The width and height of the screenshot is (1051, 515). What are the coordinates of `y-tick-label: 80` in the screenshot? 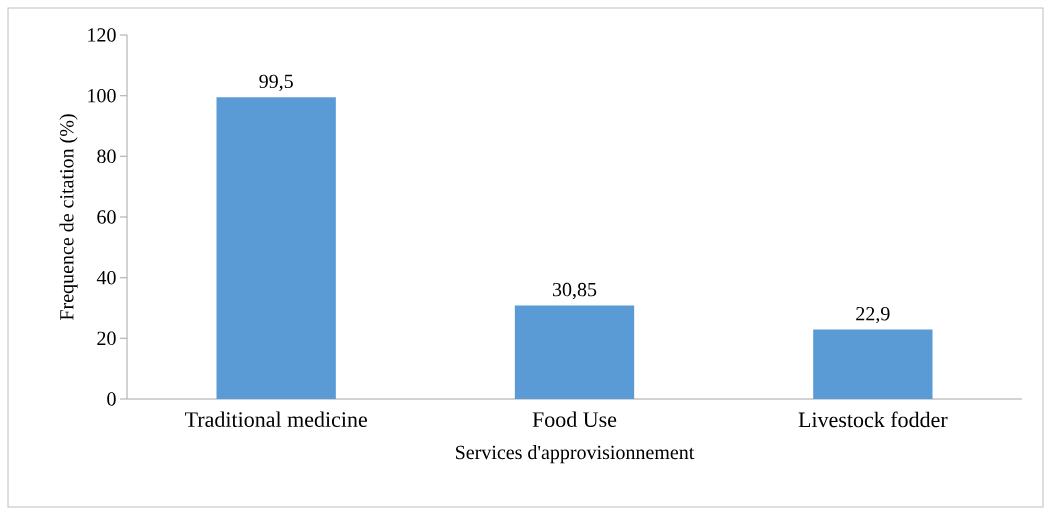 It's located at (106, 156).